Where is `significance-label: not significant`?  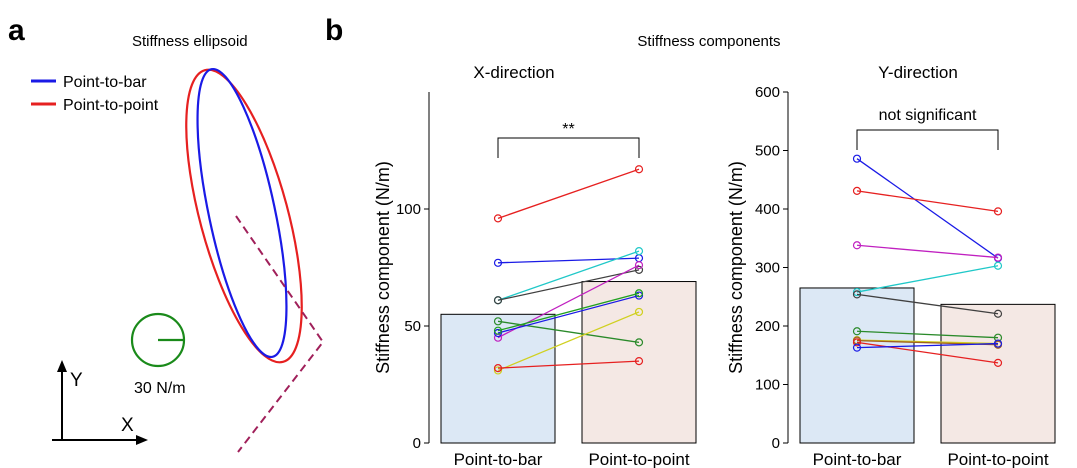
significance-label: not significant is located at coordinates (928, 115).